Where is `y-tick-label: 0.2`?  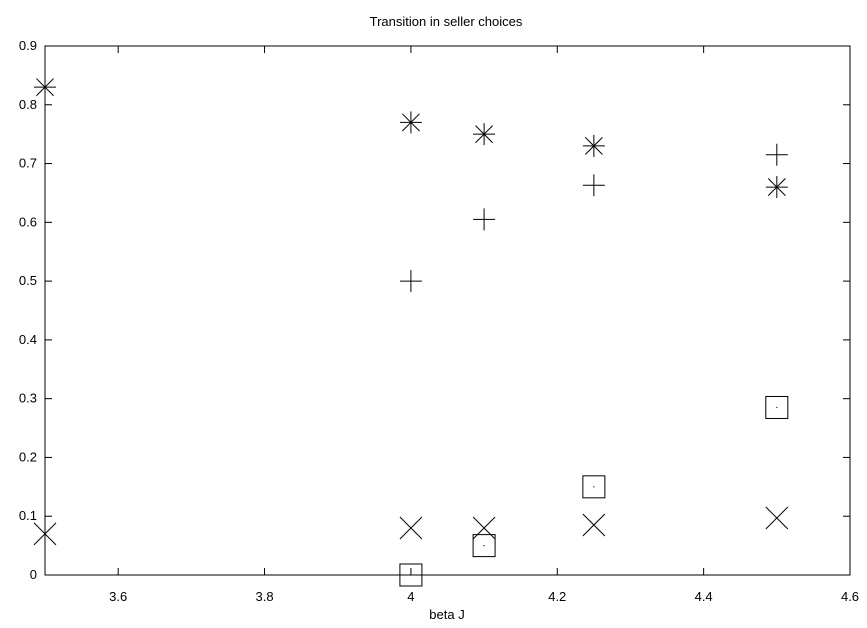 y-tick-label: 0.2 is located at coordinates (28, 456).